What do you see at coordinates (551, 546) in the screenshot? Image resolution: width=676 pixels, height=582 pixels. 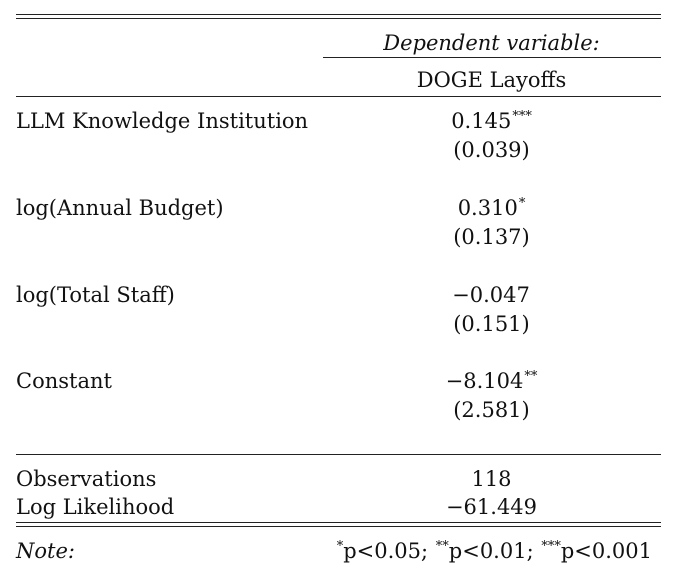 I see `note-star-3: ***` at bounding box center [551, 546].